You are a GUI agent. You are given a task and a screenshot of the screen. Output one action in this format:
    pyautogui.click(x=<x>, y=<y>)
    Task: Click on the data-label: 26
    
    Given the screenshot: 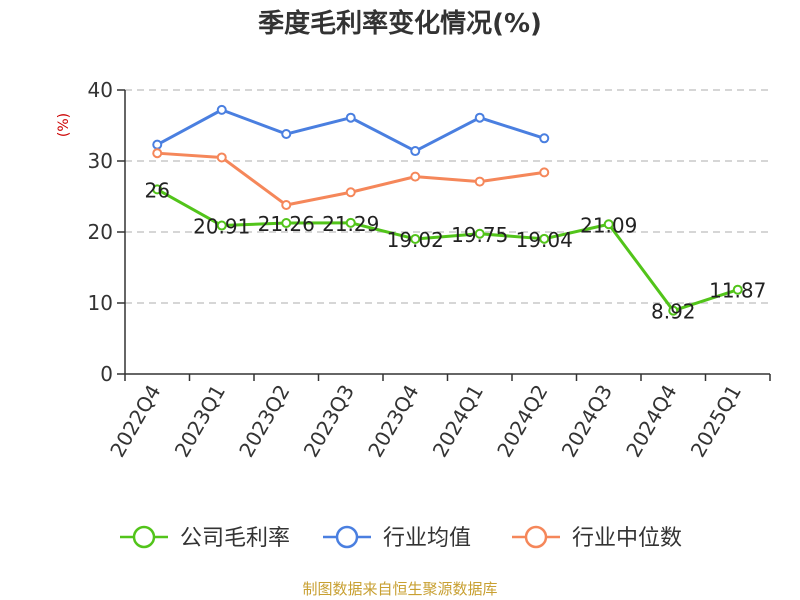 What is the action you would take?
    pyautogui.click(x=157, y=190)
    